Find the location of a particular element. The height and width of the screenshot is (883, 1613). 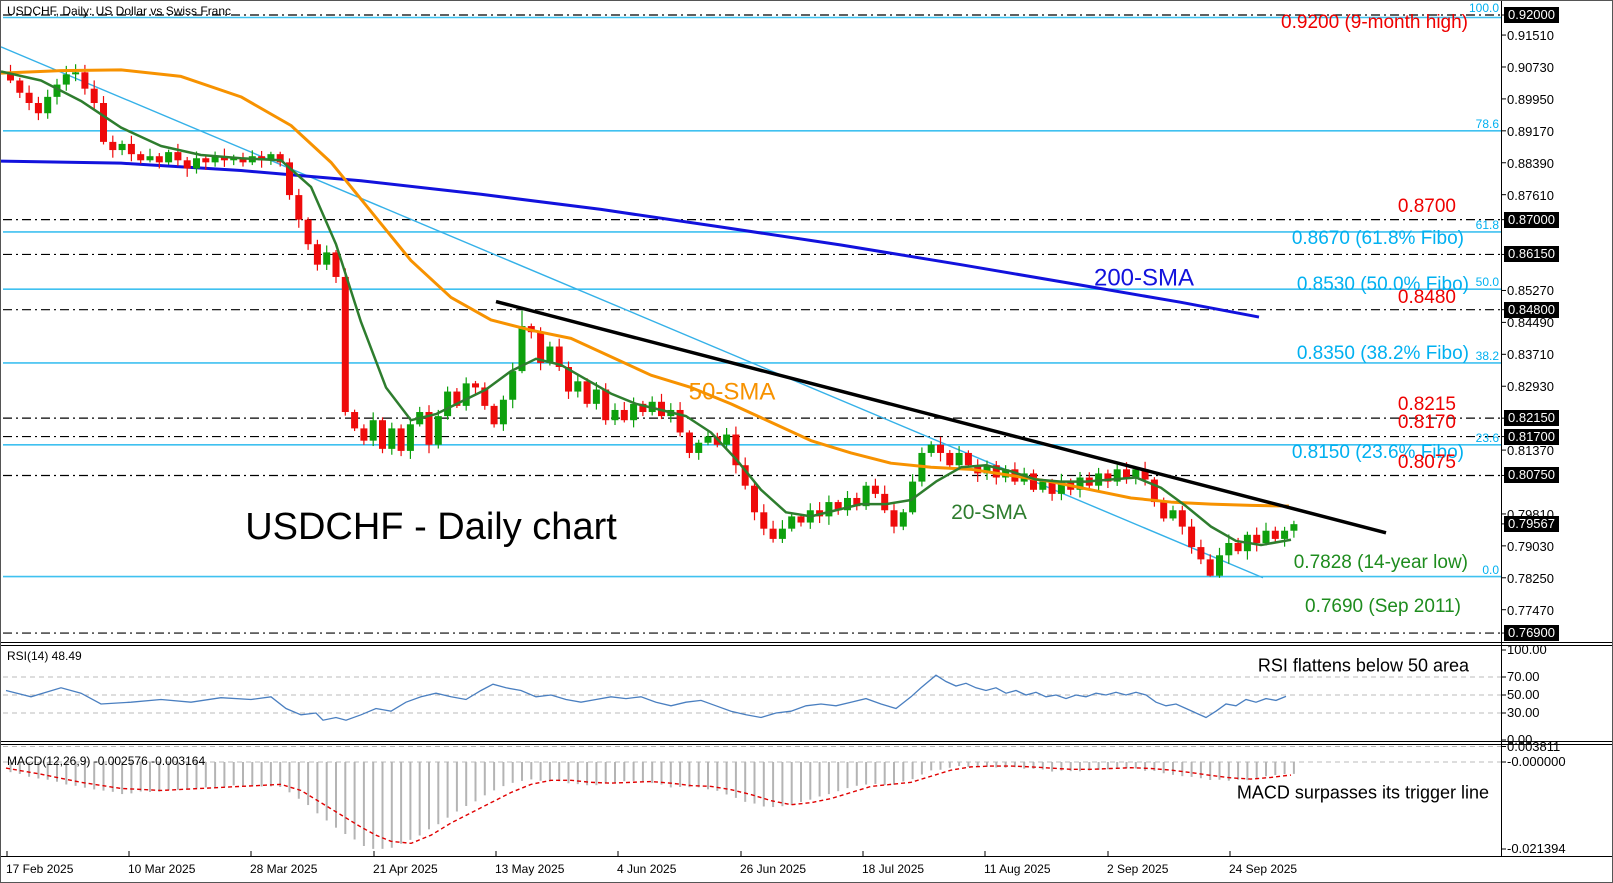

macd-signal-line is located at coordinates (648, 805).